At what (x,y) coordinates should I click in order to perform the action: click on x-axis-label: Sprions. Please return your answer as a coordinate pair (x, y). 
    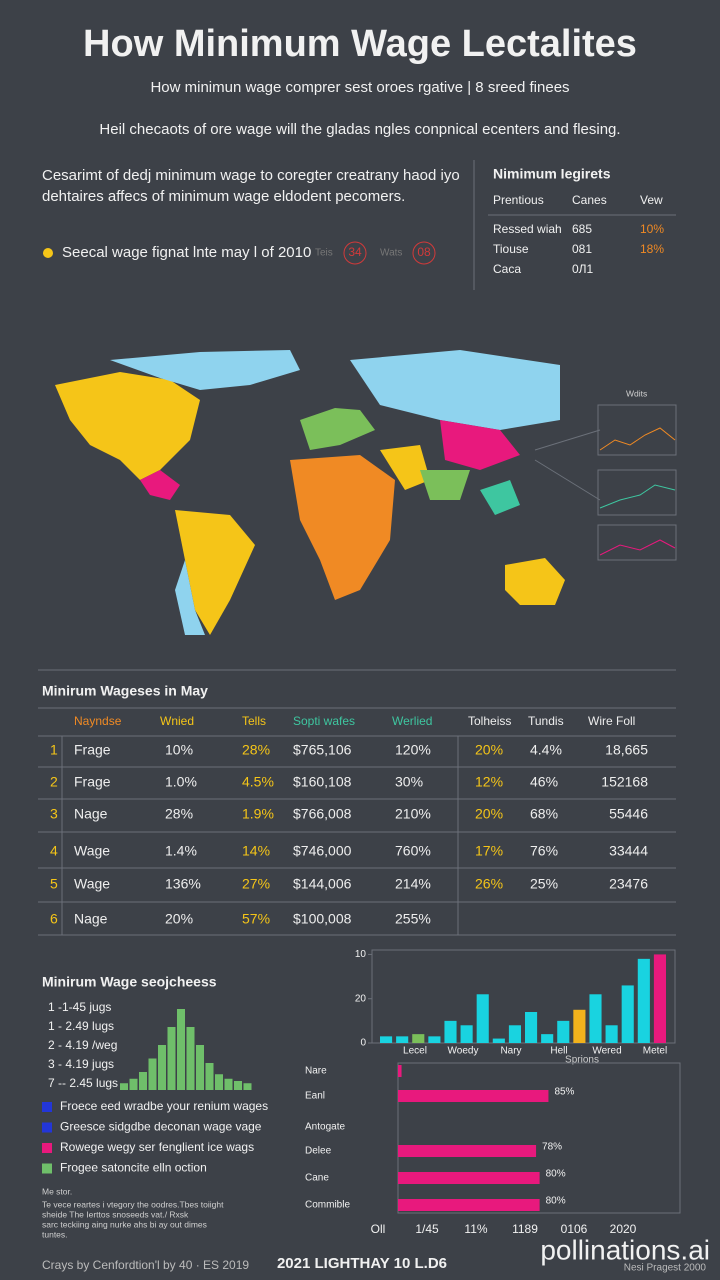
    Looking at the image, I should click on (582, 1060).